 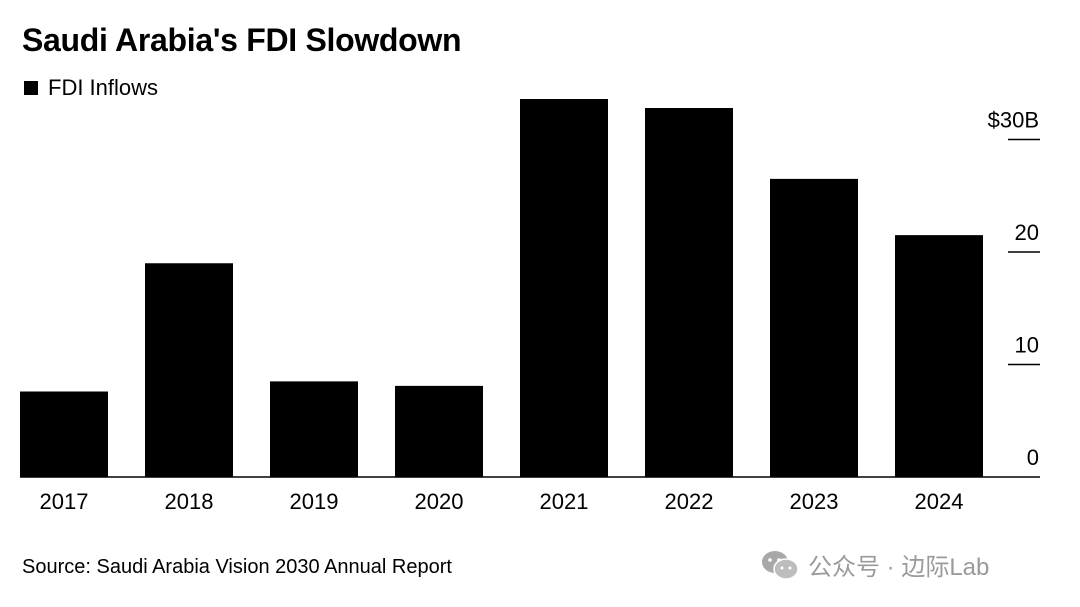 What do you see at coordinates (1033, 457) in the screenshot?
I see `y-tick-label: 0` at bounding box center [1033, 457].